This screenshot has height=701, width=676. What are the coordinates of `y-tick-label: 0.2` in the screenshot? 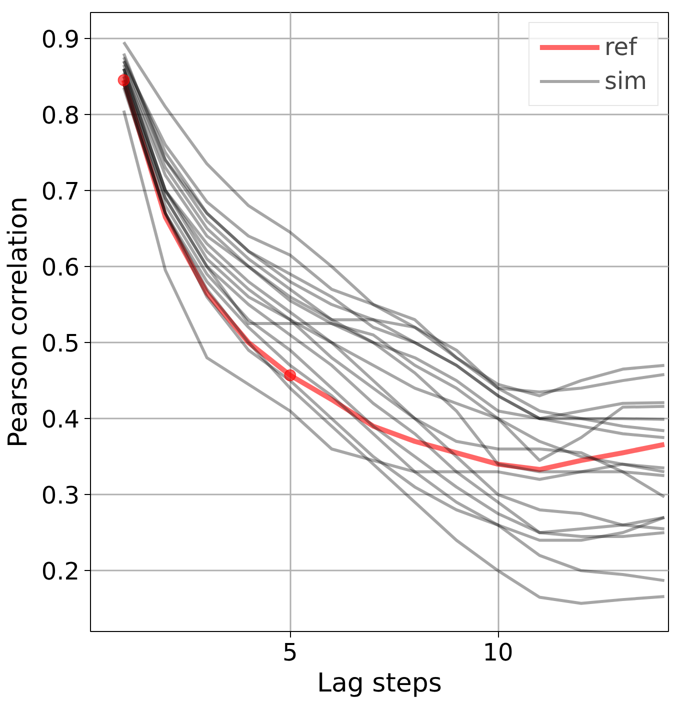 It's located at (60, 572).